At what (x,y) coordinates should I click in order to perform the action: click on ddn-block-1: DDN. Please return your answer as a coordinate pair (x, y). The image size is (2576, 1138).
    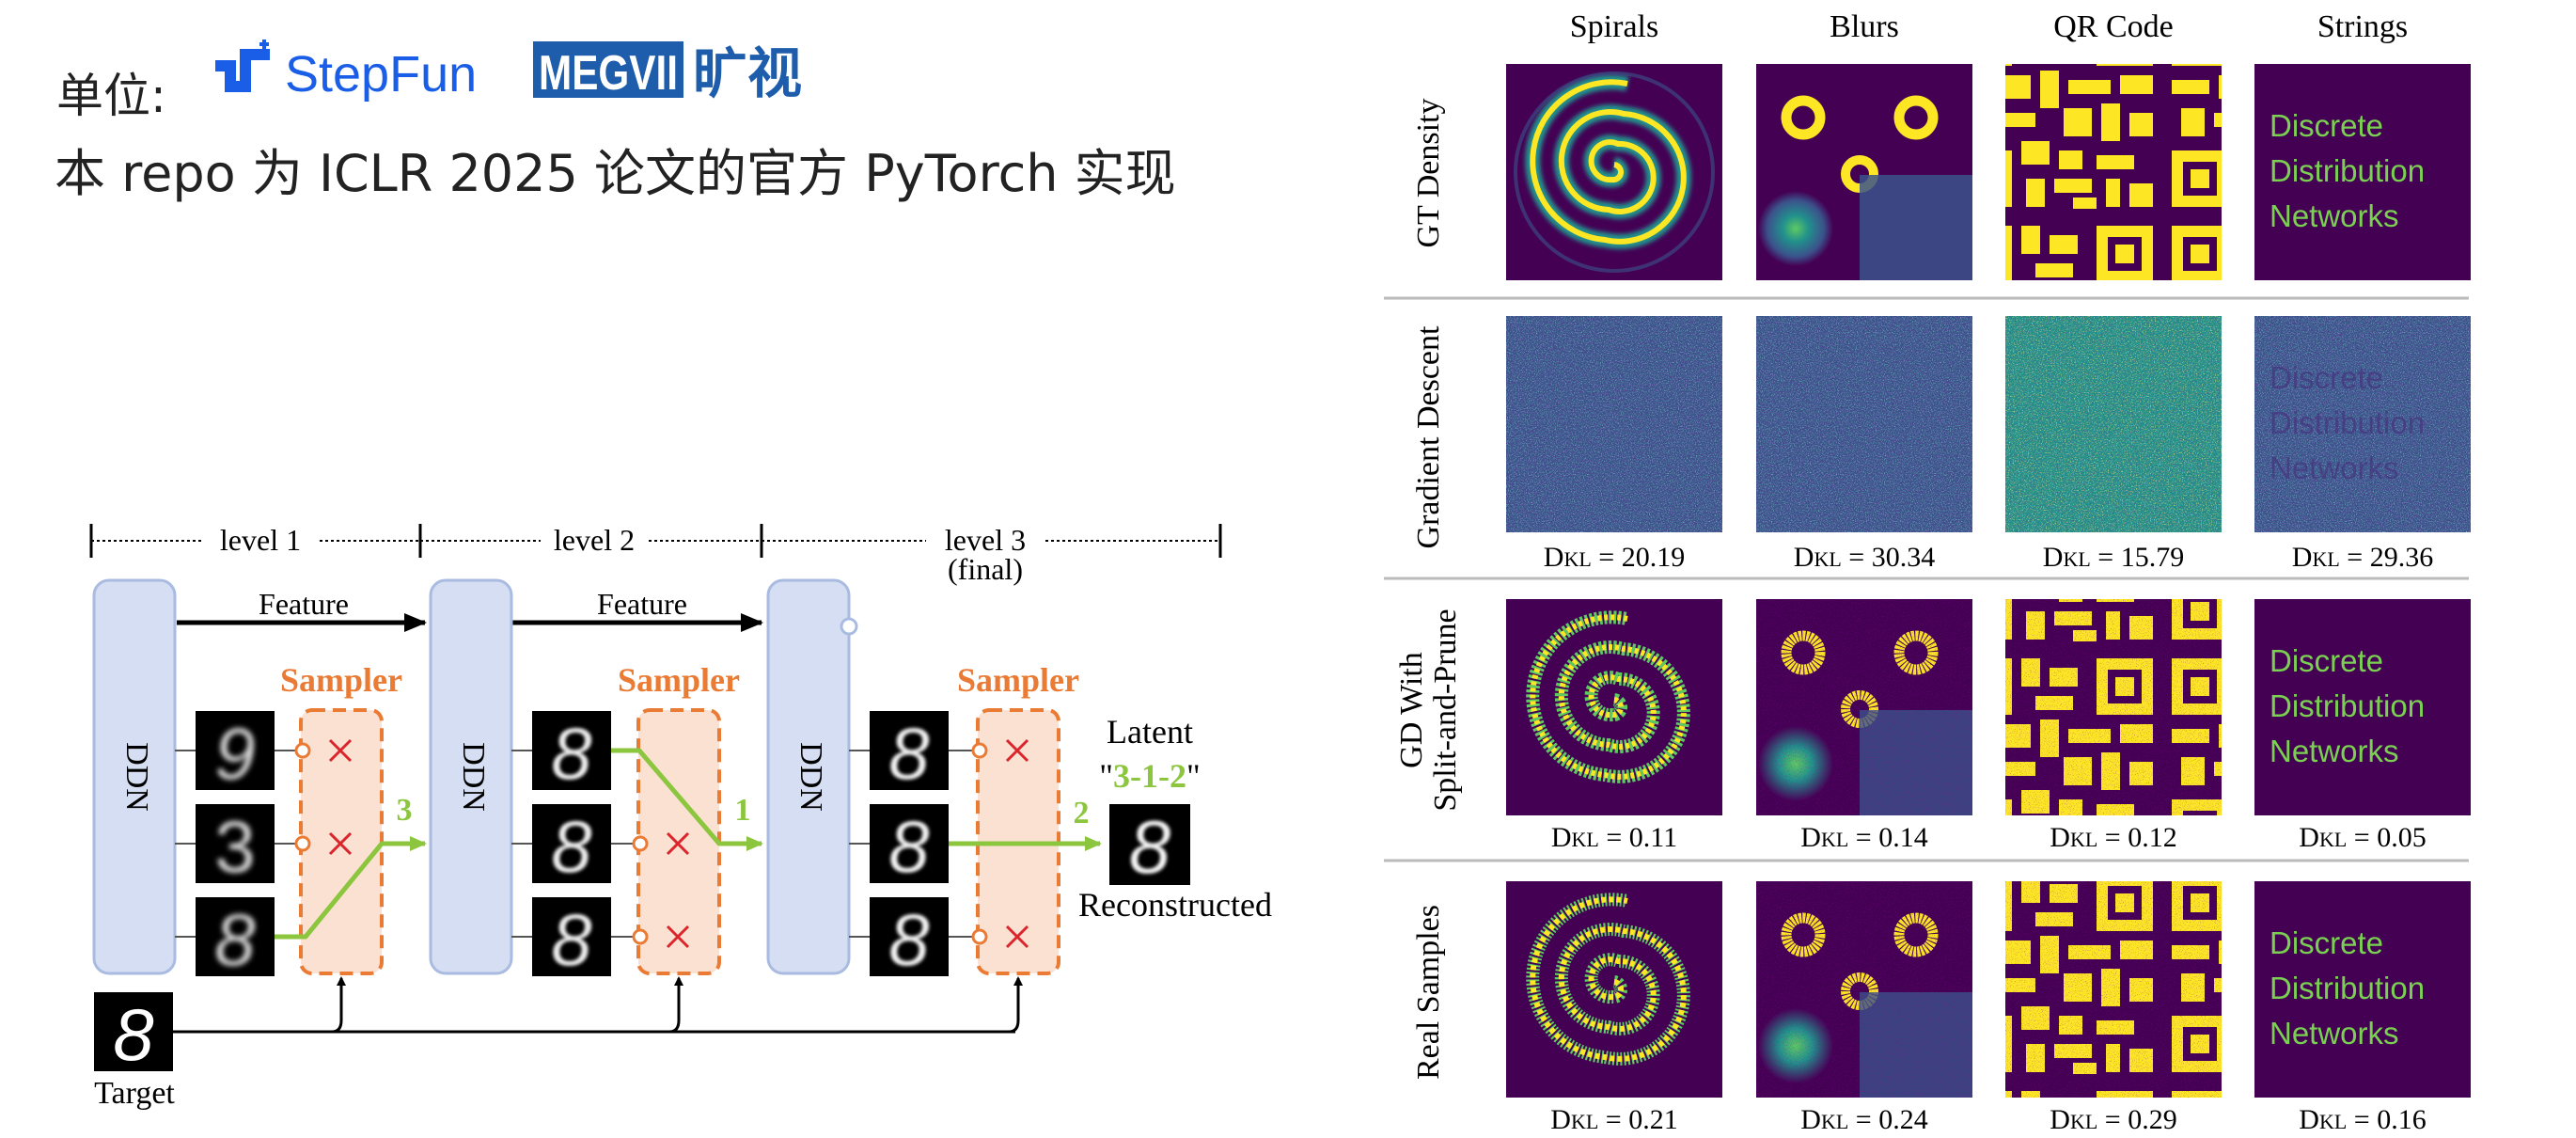
    Looking at the image, I should click on (135, 776).